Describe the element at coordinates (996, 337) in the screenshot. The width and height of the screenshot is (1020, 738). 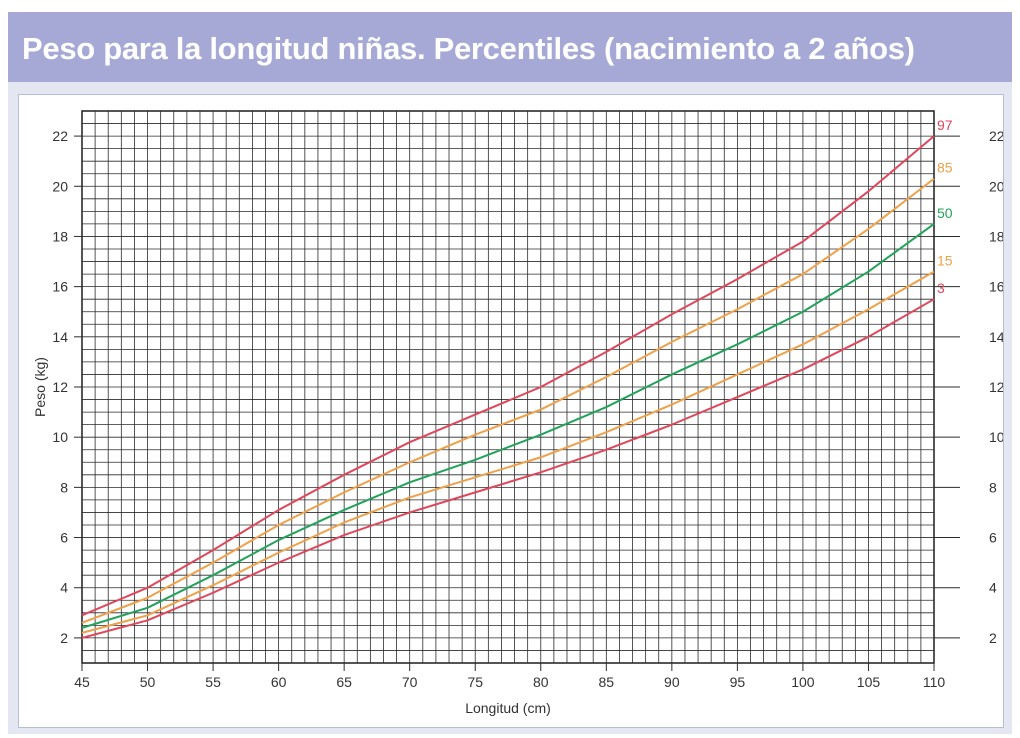
I see `y-tick-label-right: 14` at that location.